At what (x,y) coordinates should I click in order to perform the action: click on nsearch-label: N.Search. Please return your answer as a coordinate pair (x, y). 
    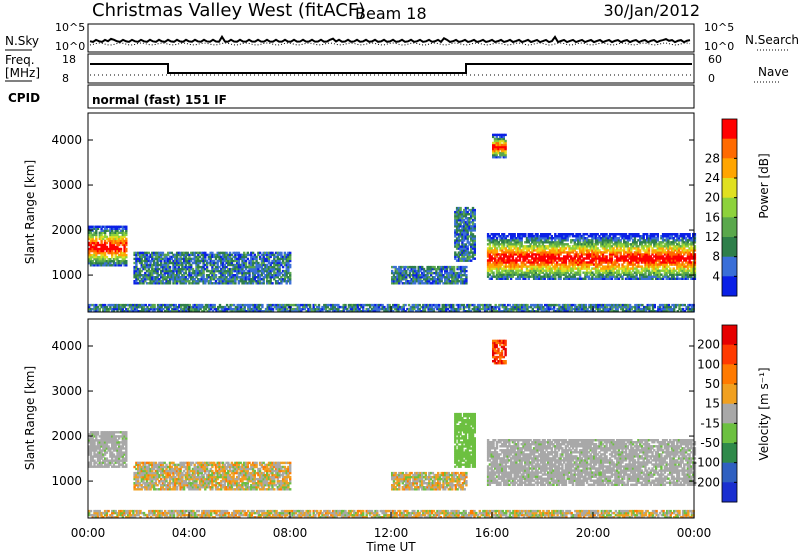
    Looking at the image, I should click on (772, 40).